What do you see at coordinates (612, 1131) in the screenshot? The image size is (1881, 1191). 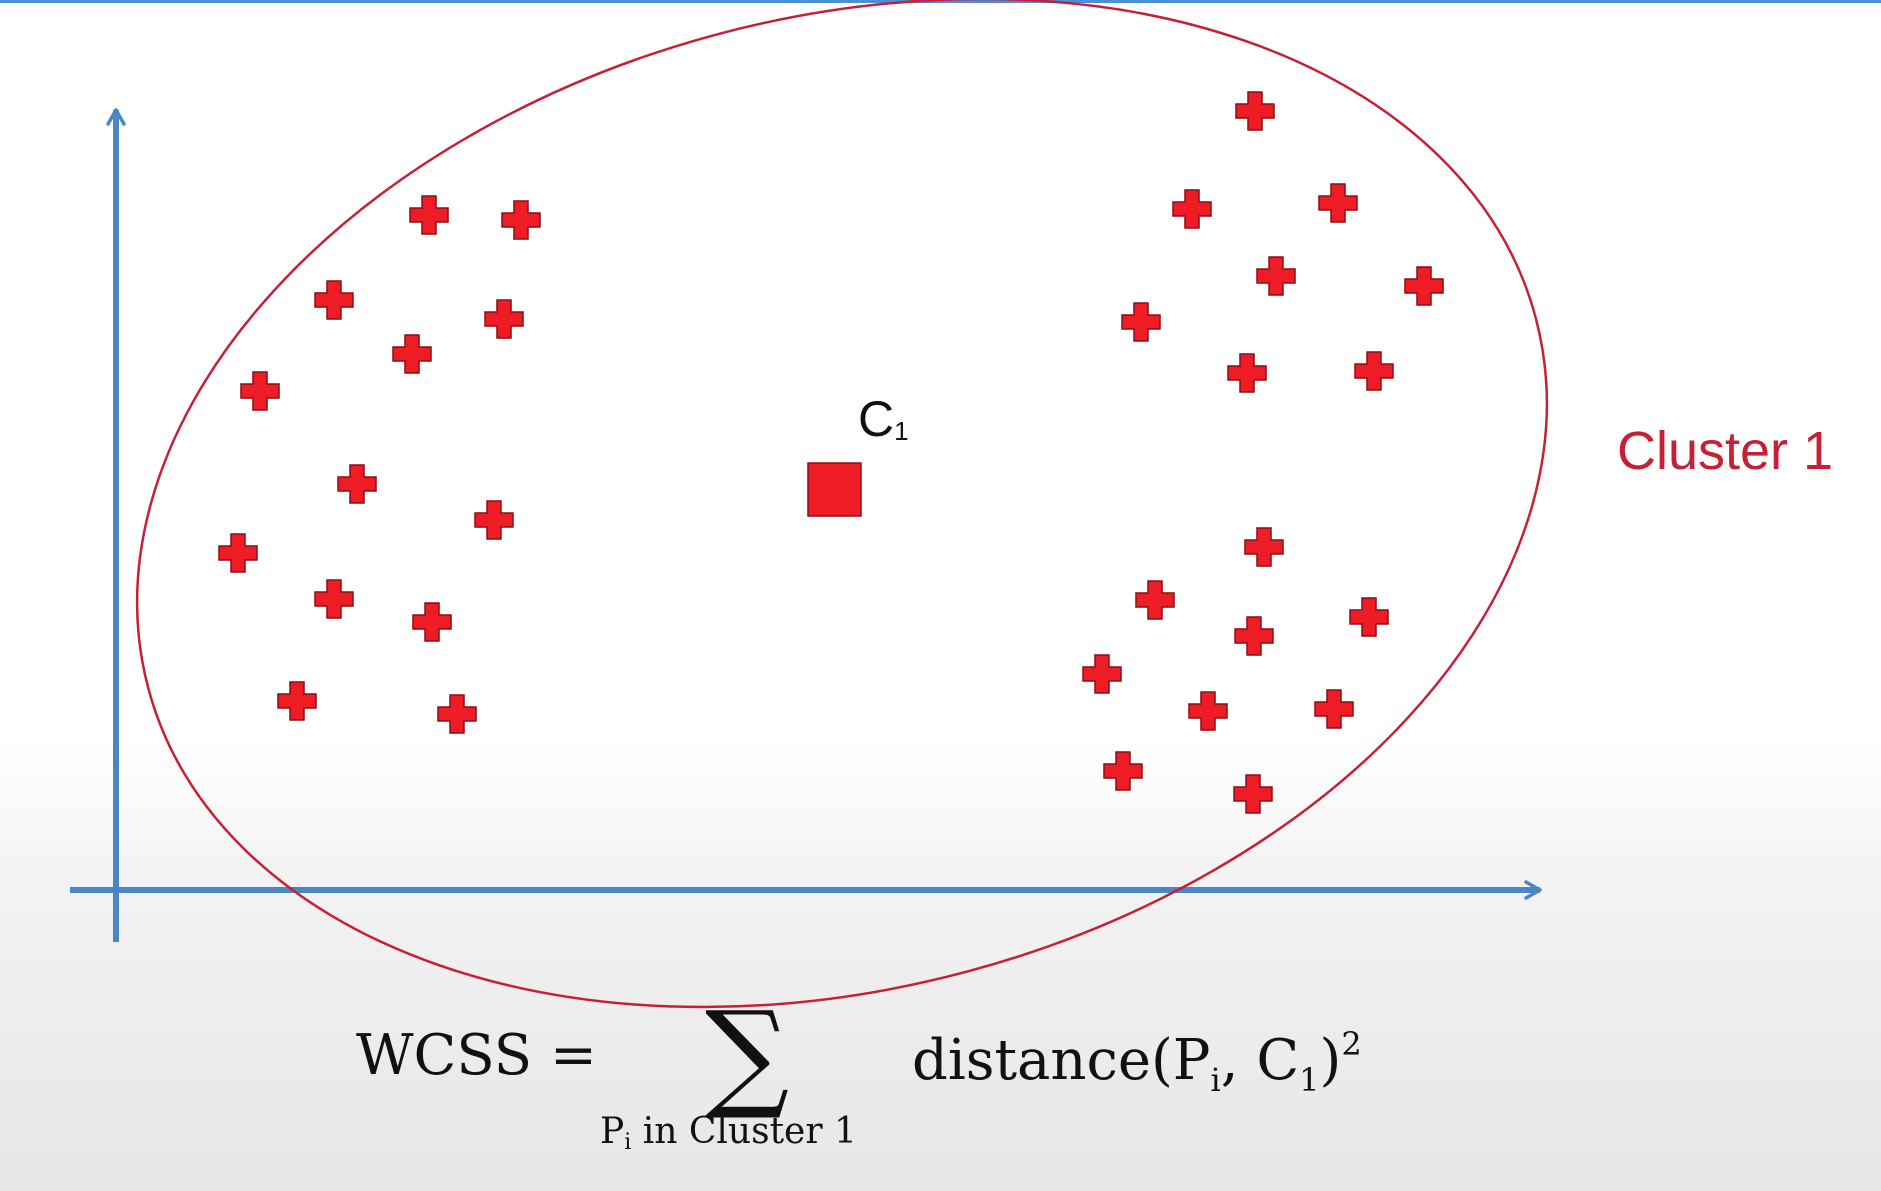 I see `formula-under-p: P` at bounding box center [612, 1131].